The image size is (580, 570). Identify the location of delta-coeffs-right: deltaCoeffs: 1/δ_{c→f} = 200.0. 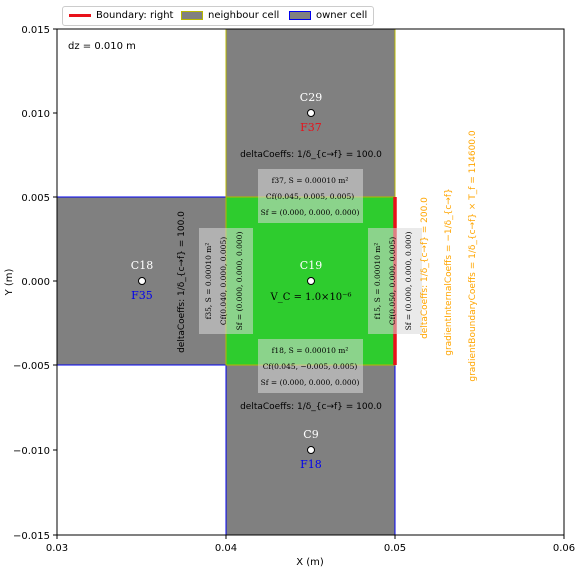
(425, 268).